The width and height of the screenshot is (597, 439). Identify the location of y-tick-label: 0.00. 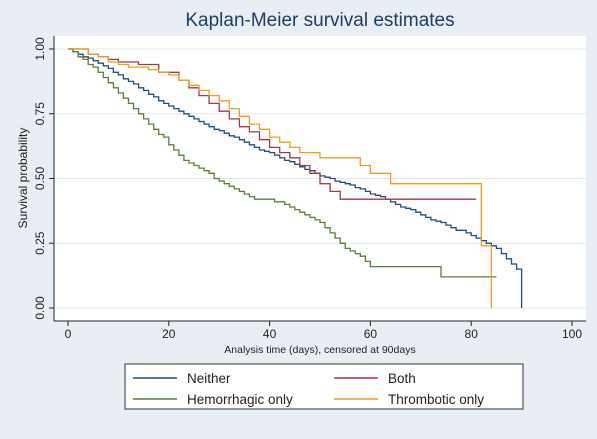
(40, 308).